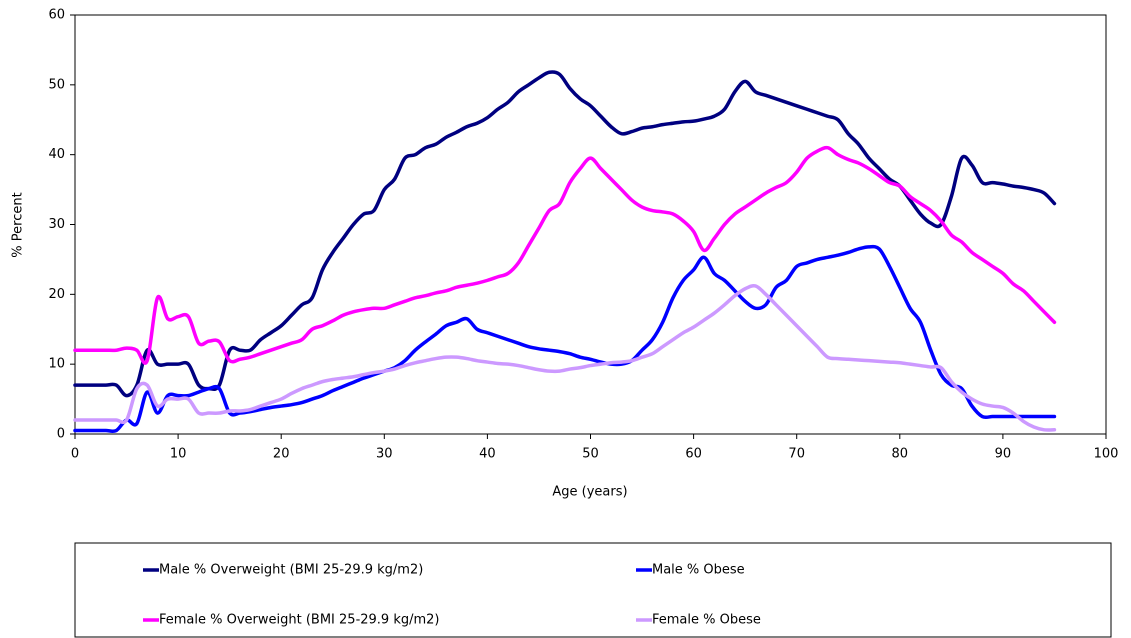 The height and width of the screenshot is (638, 1131). I want to click on x-tick-label: 70, so click(796, 454).